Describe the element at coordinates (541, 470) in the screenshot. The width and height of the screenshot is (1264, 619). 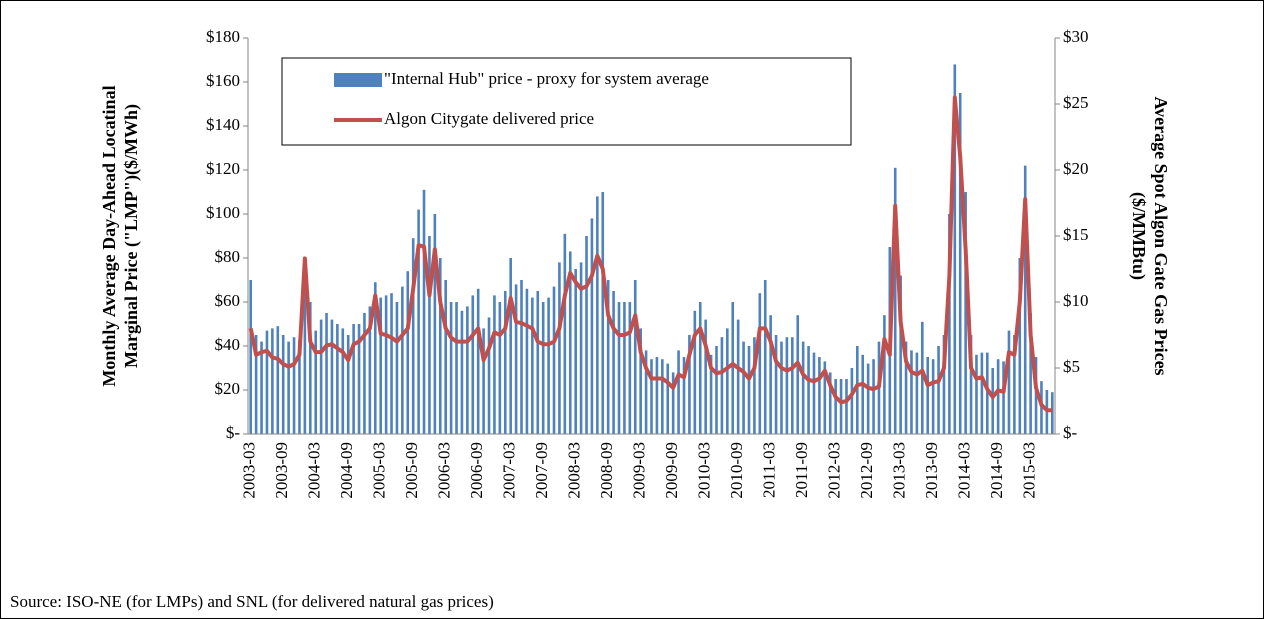
I see `x-tick-label: 2007-09` at that location.